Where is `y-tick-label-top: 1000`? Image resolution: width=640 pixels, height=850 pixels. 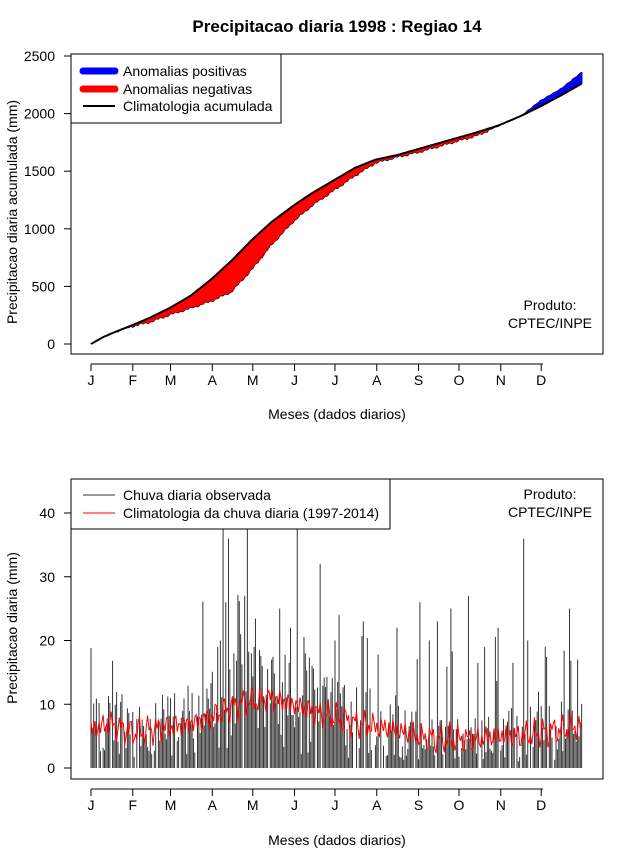
y-tick-label-top: 1000 is located at coordinates (39, 229).